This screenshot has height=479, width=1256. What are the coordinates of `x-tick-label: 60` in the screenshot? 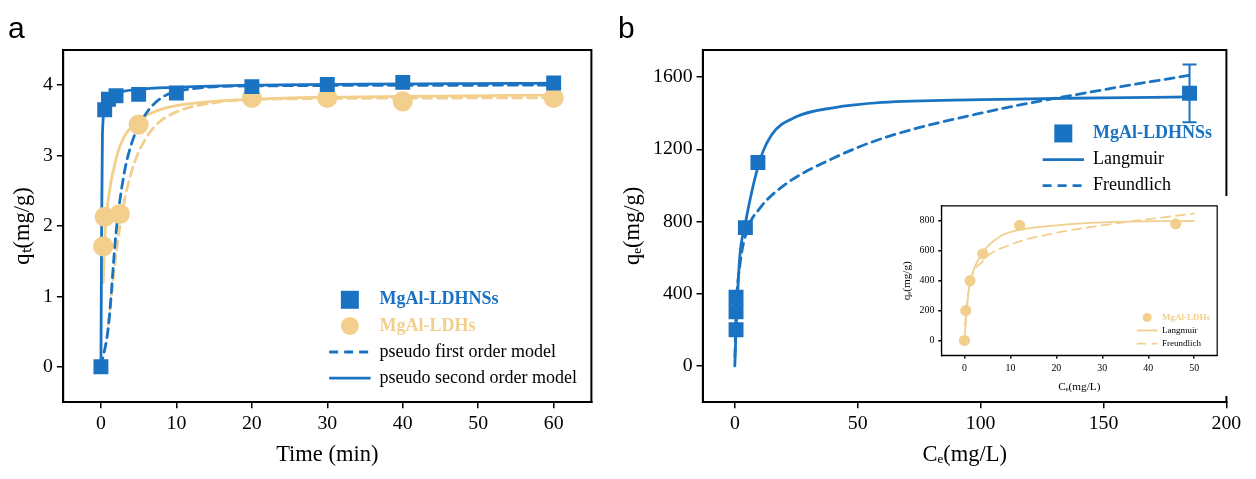 It's located at (553, 422).